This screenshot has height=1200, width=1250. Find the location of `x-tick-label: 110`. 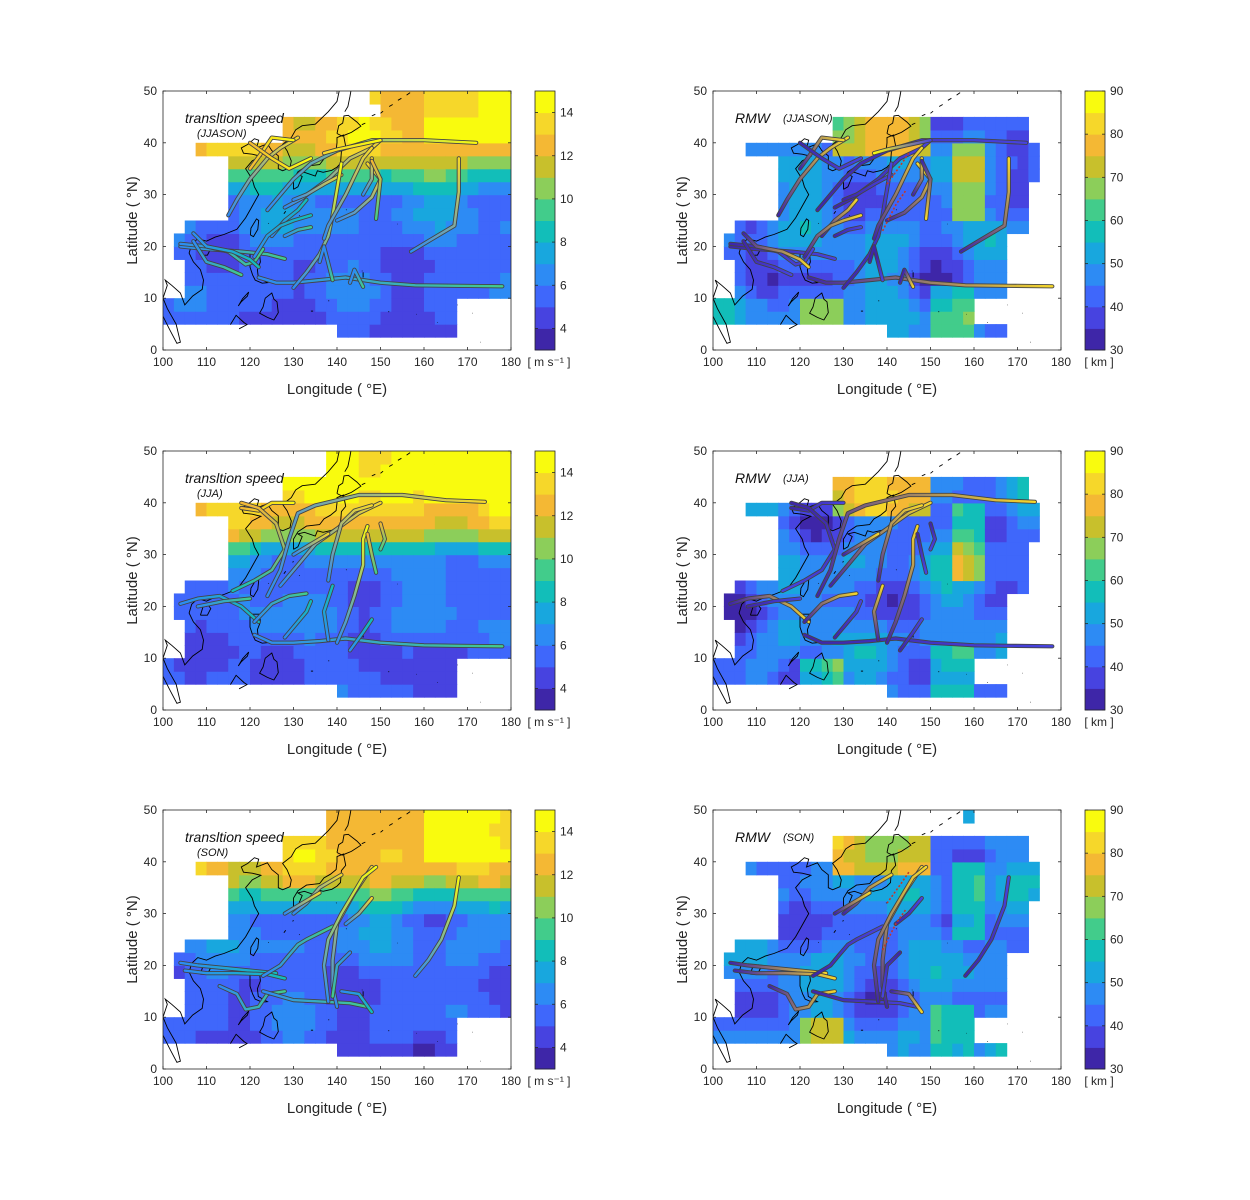

x-tick-label: 110 is located at coordinates (756, 362).